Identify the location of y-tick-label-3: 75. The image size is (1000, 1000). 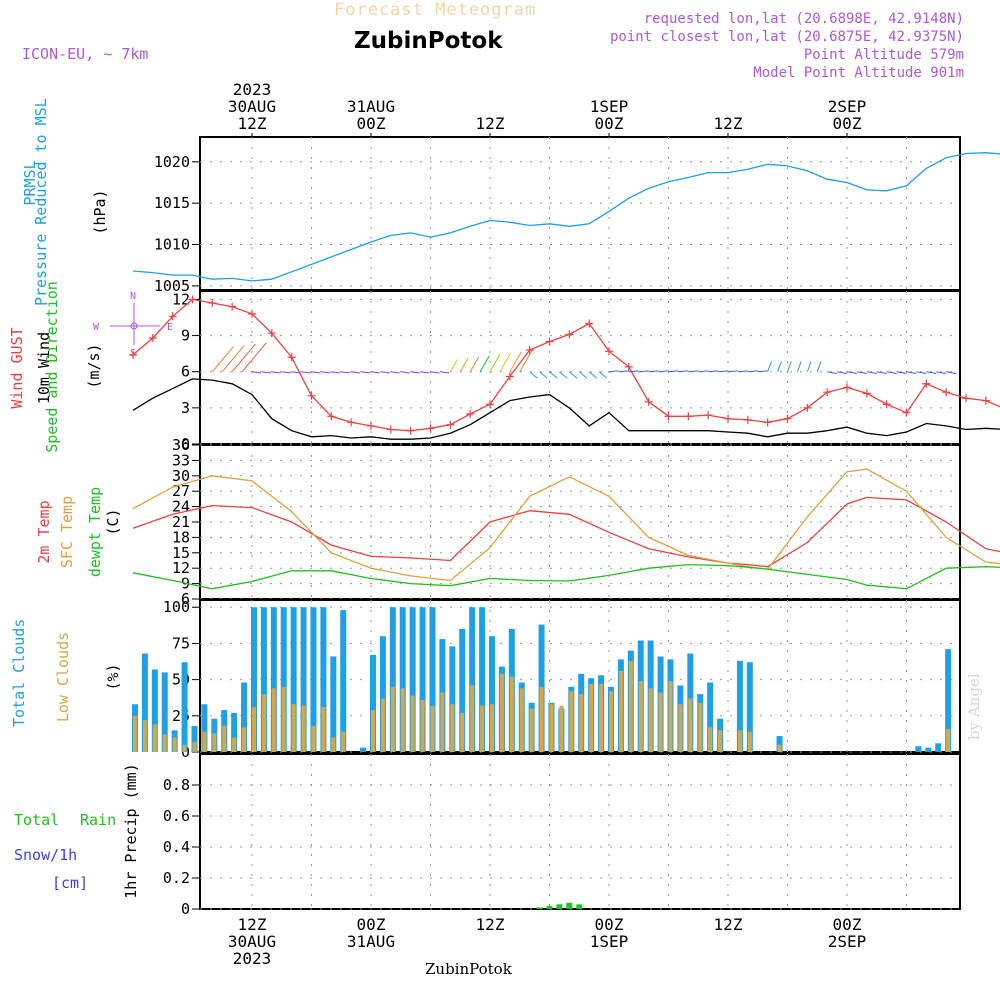
(181, 643).